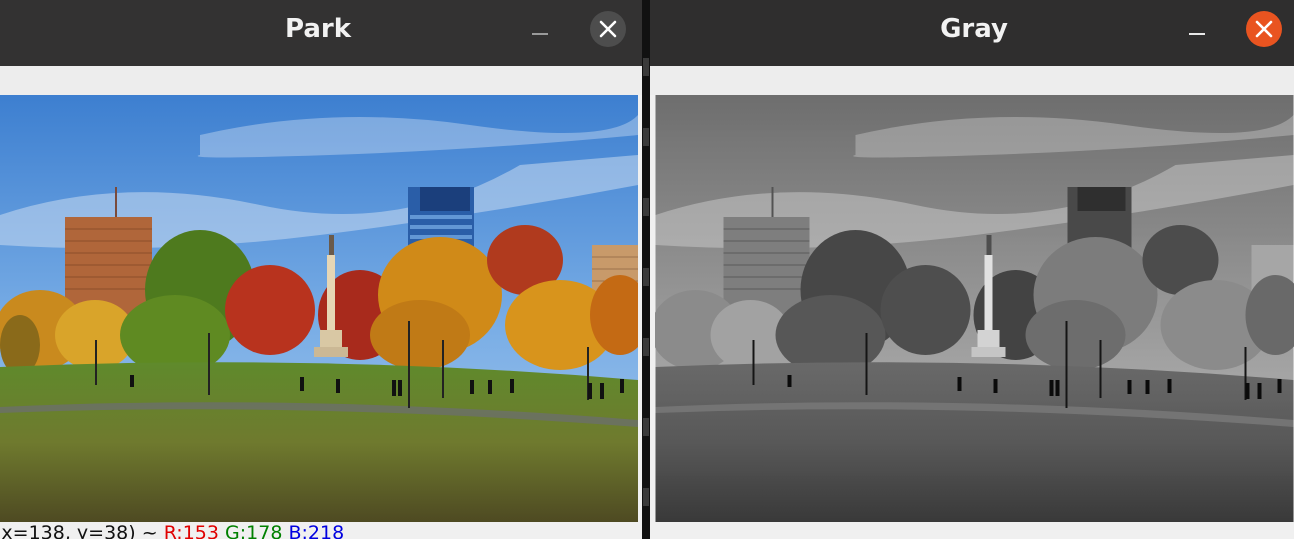 This screenshot has height=539, width=1294. I want to click on pixel-blue-value: B:218, so click(316, 530).